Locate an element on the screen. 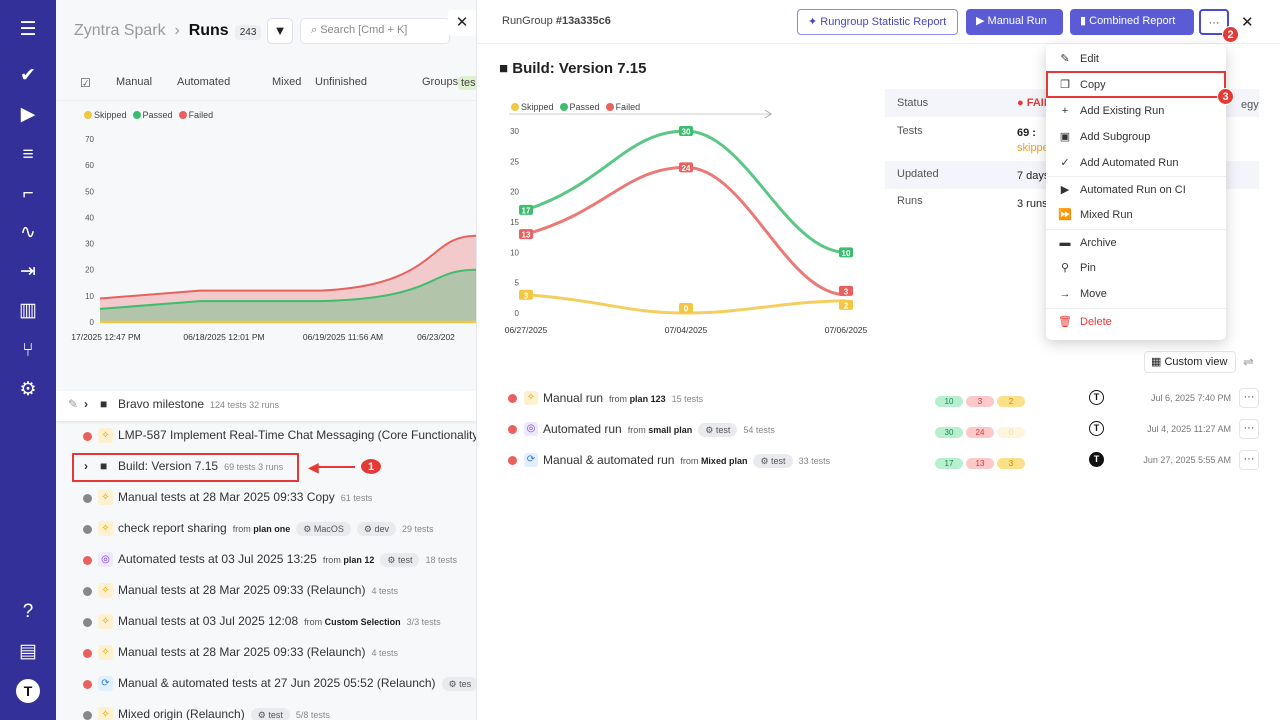 Image resolution: width=1280 pixels, height=720 pixels. y-tick-label: 40 is located at coordinates (89, 217).